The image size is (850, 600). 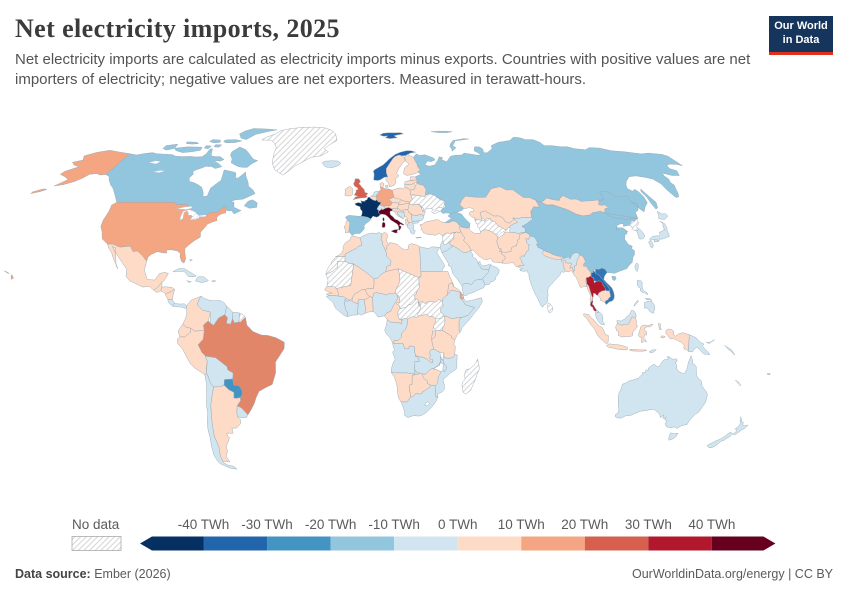 What do you see at coordinates (648, 524) in the screenshot?
I see `svg-text: 30 TWh` at bounding box center [648, 524].